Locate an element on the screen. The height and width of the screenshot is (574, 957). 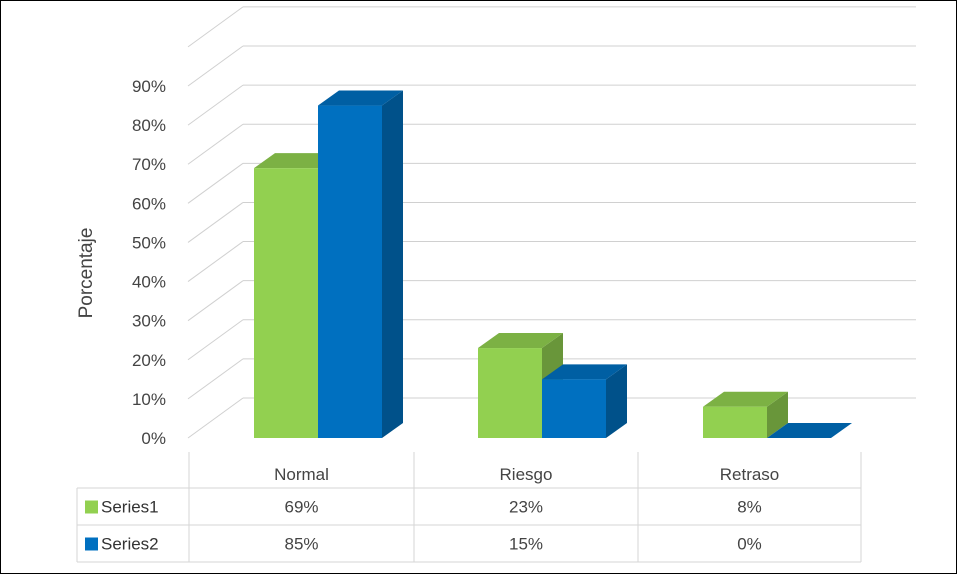
data-label: 8% is located at coordinates (749, 507).